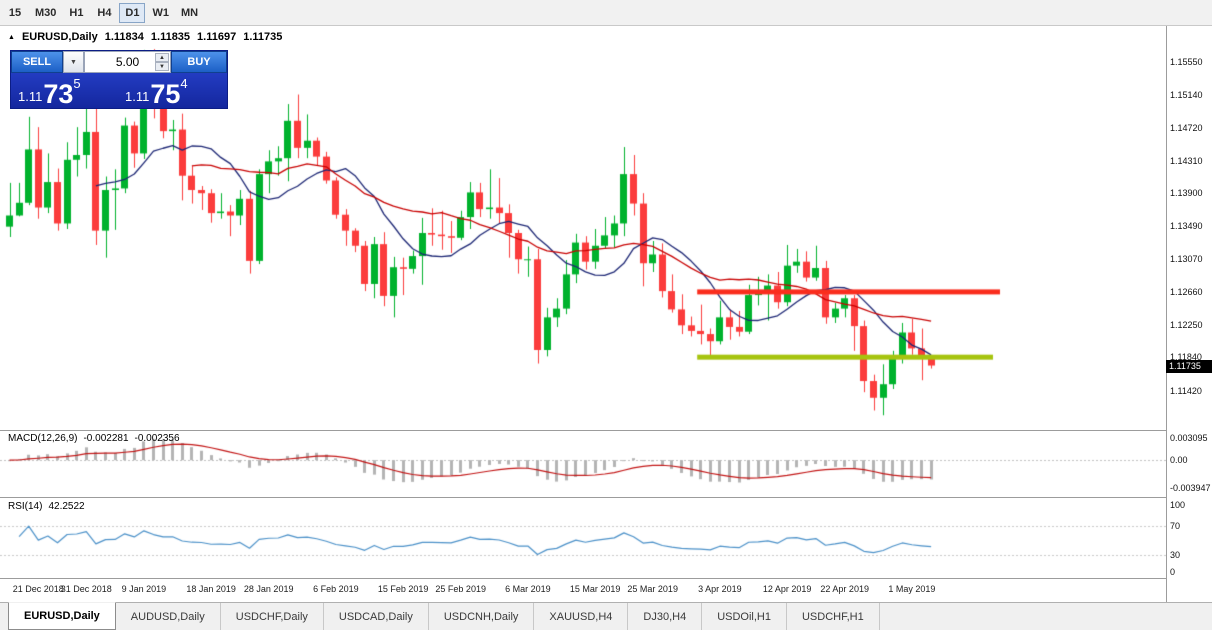  What do you see at coordinates (104, 12) in the screenshot?
I see `timeframe-button-h4: H4` at bounding box center [104, 12].